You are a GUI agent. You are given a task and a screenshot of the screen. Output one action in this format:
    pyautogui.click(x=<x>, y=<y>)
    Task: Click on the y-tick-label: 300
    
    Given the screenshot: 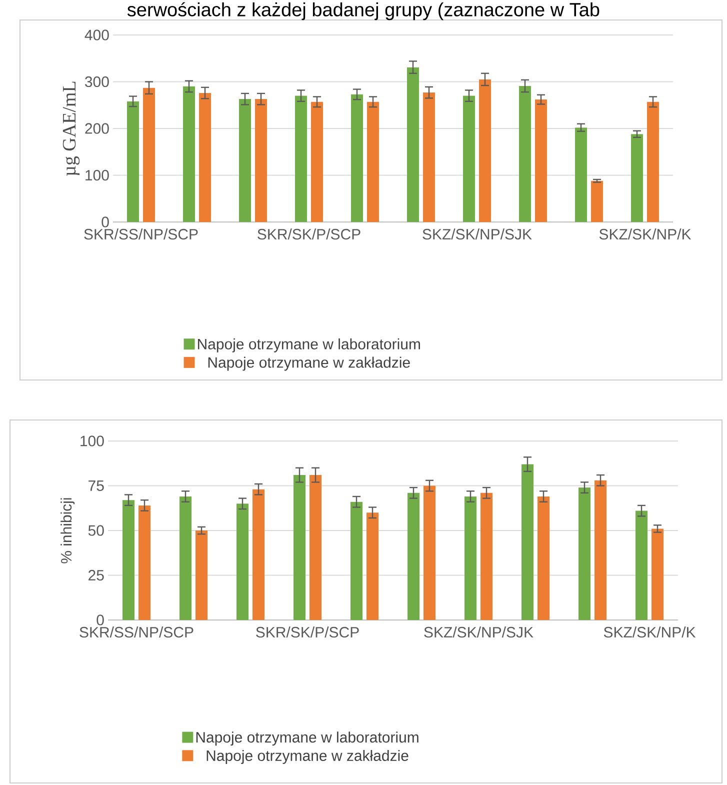 What is the action you would take?
    pyautogui.click(x=97, y=82)
    